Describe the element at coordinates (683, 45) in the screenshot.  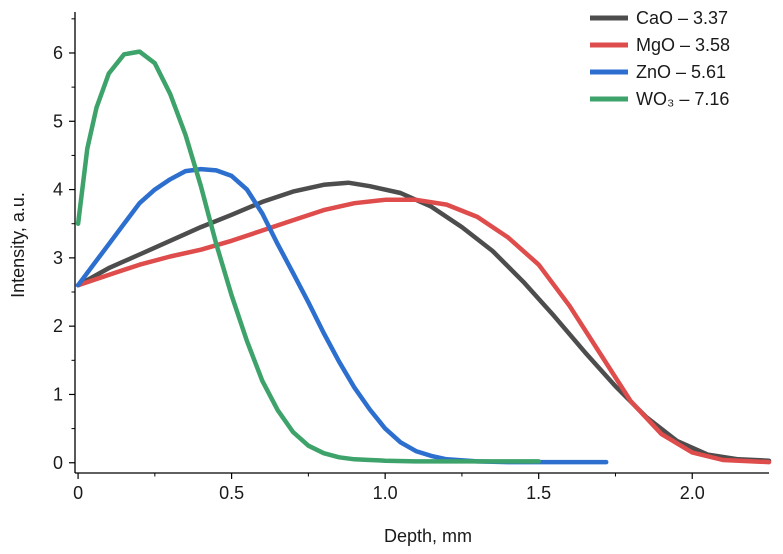
I see `legend-label-1: MgO – 3.58` at that location.